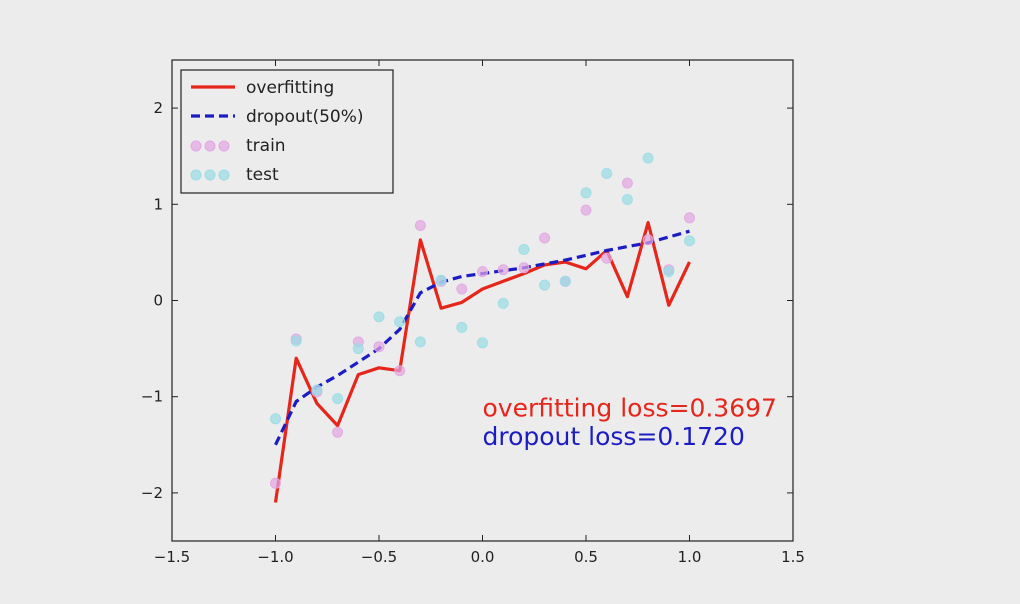  What do you see at coordinates (290, 88) in the screenshot?
I see `legend-label-overfitting: overfitting` at bounding box center [290, 88].